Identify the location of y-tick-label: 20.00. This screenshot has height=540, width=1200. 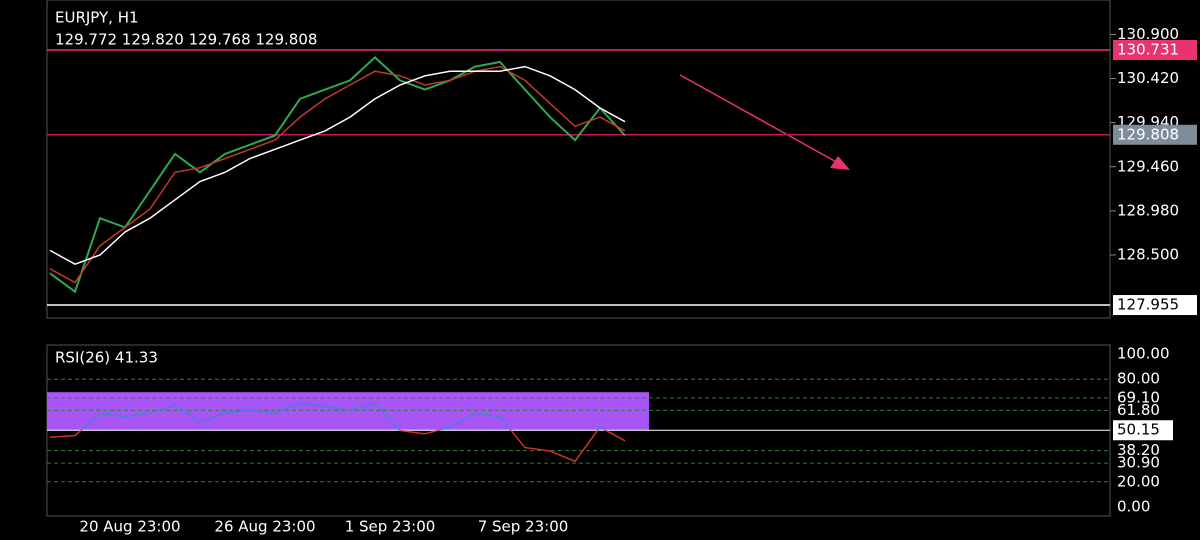
(1138, 481).